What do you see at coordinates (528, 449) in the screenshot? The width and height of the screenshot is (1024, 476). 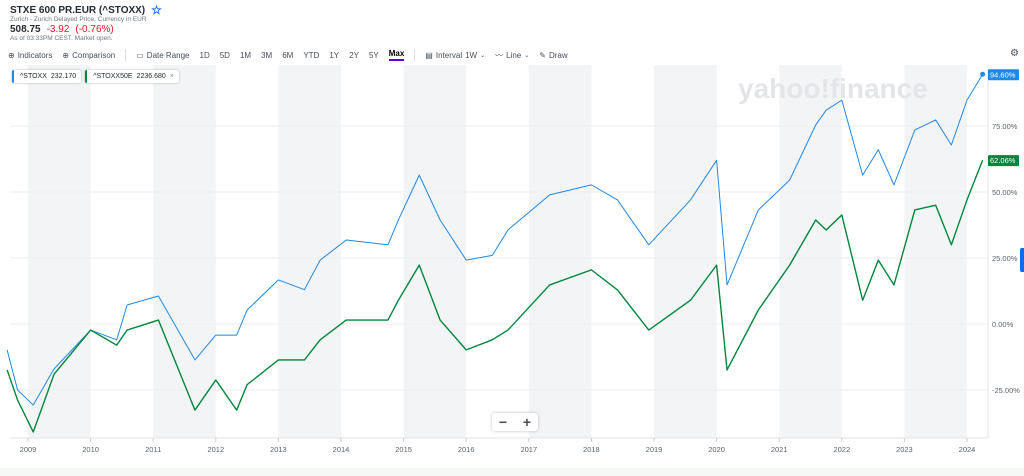 I see `x-tick-label: 2017` at bounding box center [528, 449].